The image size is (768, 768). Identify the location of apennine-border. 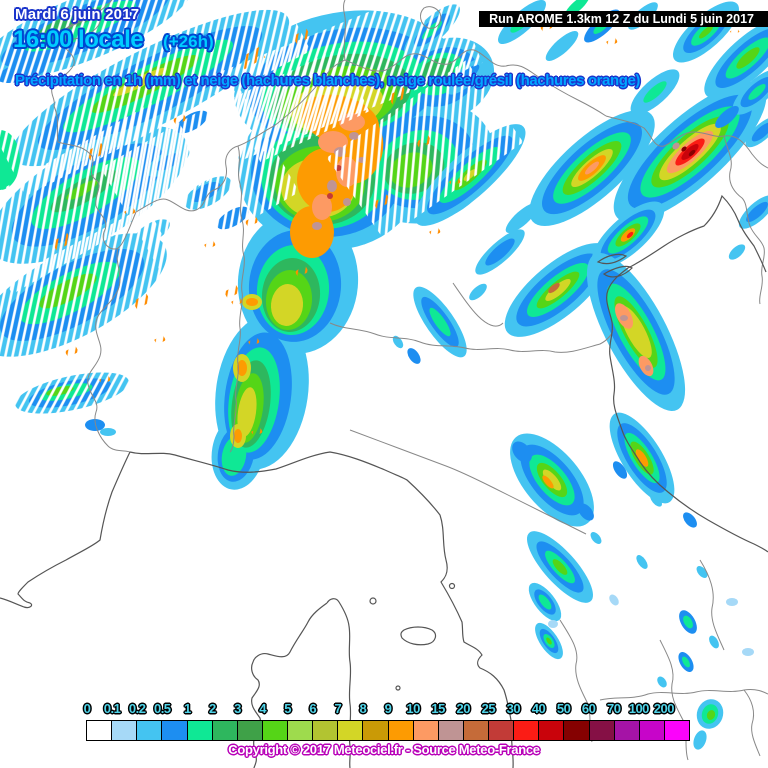
(468, 482).